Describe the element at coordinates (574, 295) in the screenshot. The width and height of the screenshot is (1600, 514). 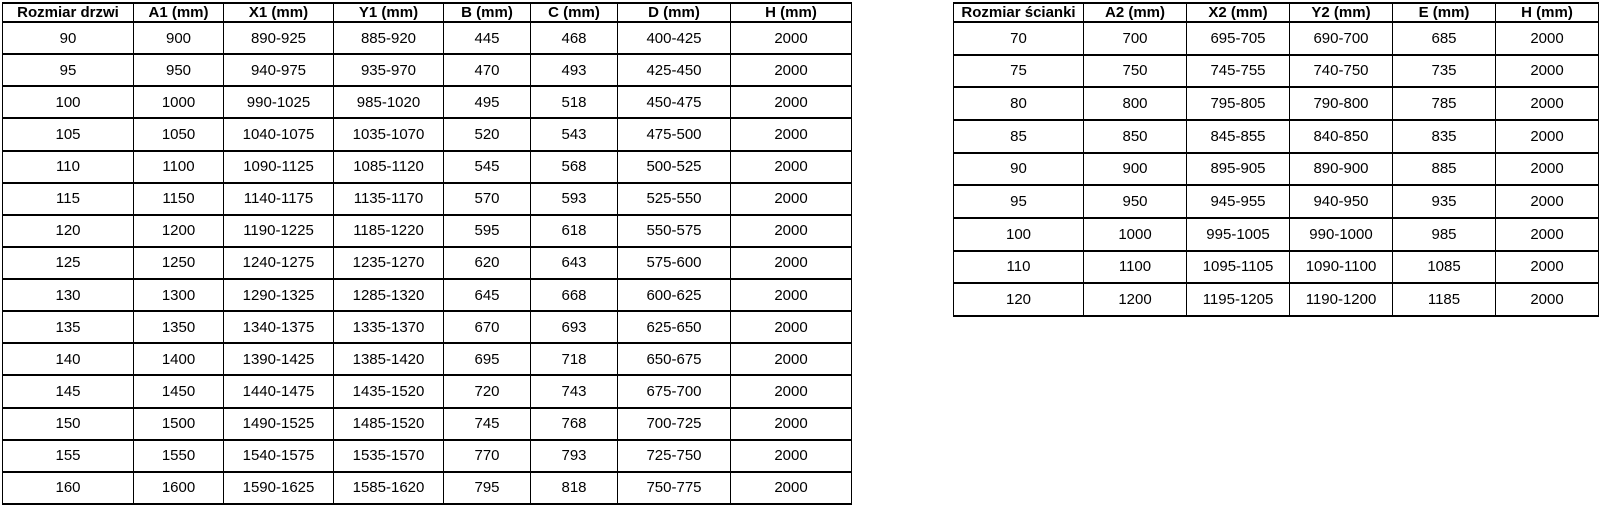
I see `table-cell: 668` at that location.